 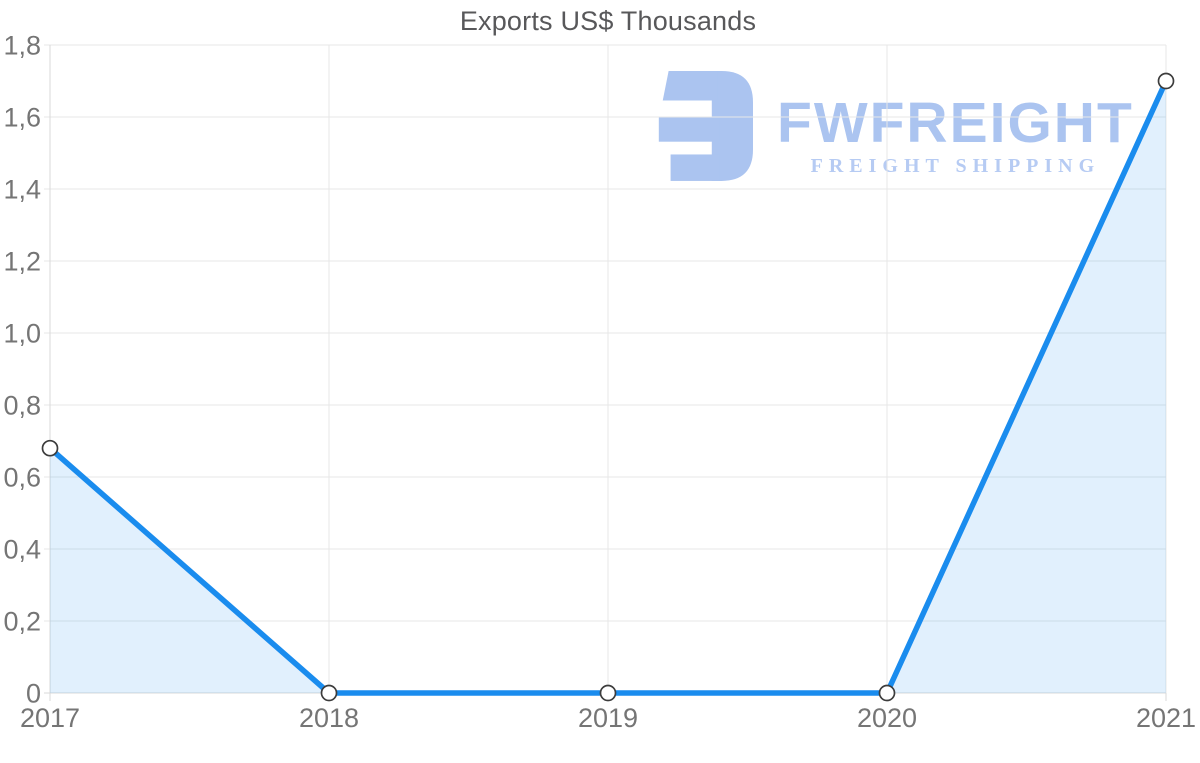 What do you see at coordinates (22, 477) in the screenshot?
I see `y-tick-label: 0,6` at bounding box center [22, 477].